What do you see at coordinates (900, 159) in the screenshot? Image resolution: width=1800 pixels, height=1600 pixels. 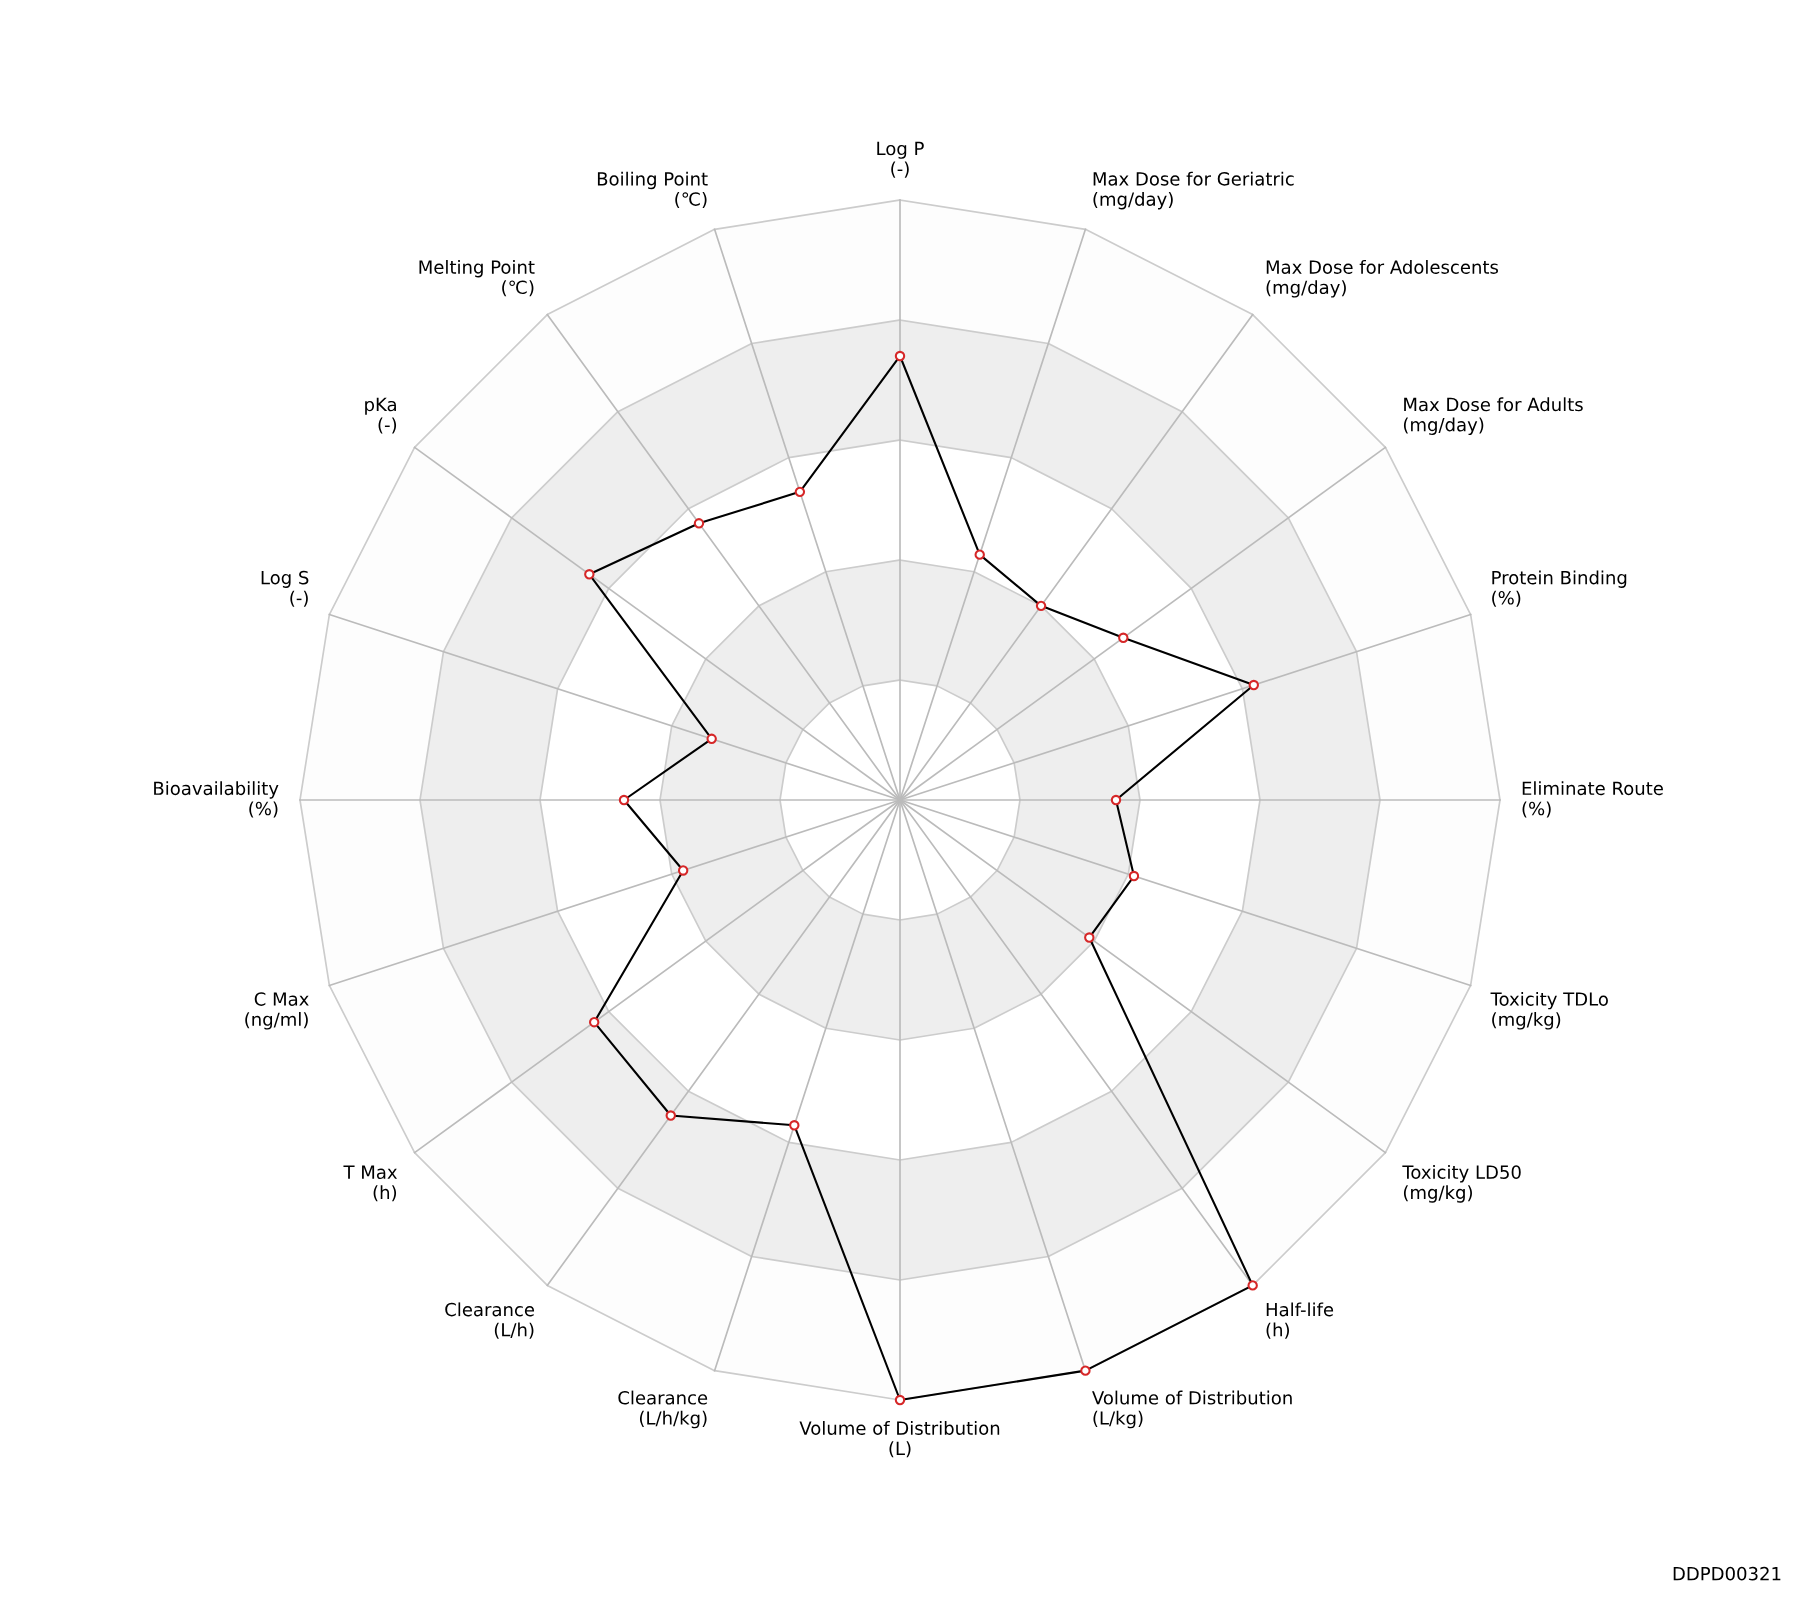 I see `spoke-label: Log P (-)` at bounding box center [900, 159].